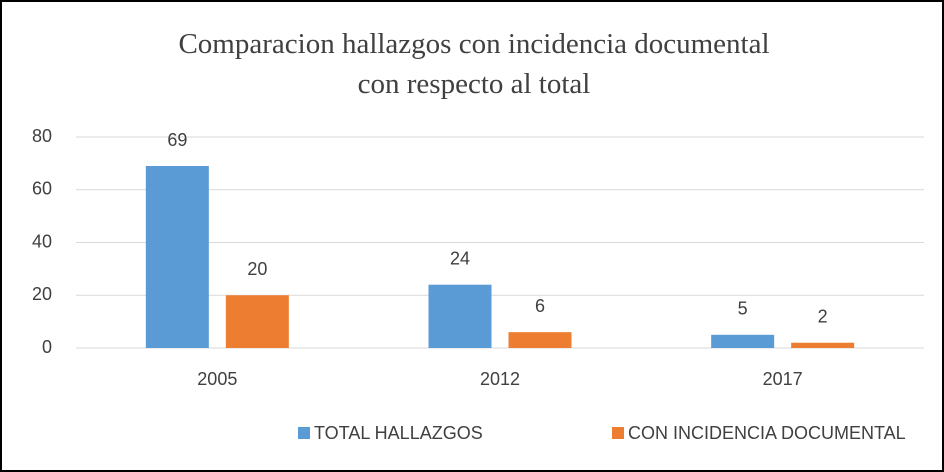  Describe the element at coordinates (743, 309) in the screenshot. I see `data-label: 5` at that location.